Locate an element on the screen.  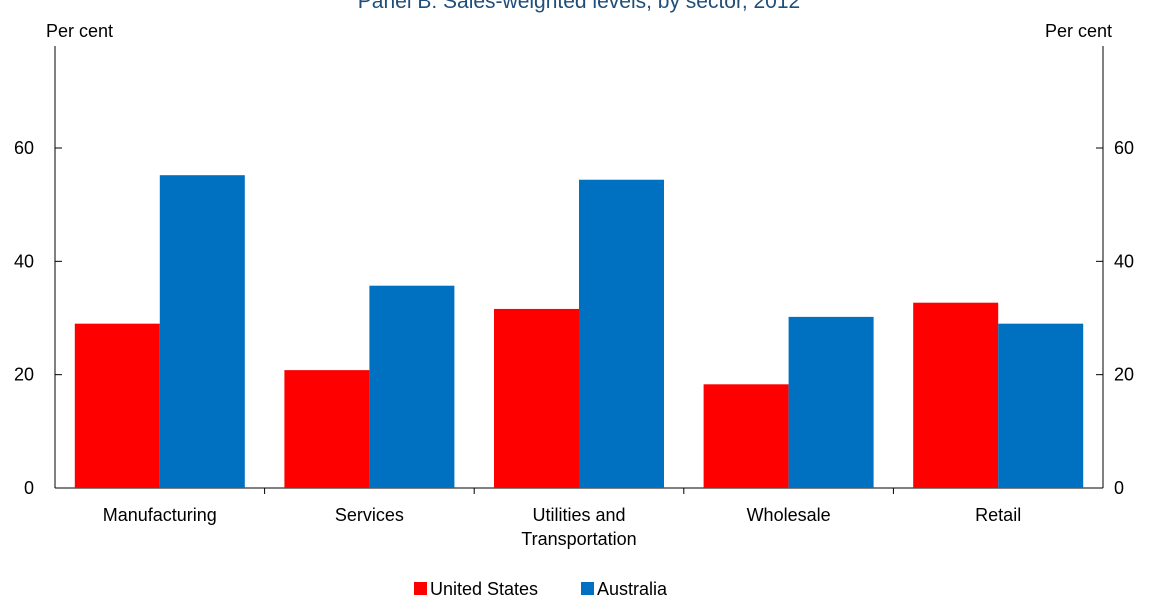
legend-label-united-states: United States is located at coordinates (484, 588).